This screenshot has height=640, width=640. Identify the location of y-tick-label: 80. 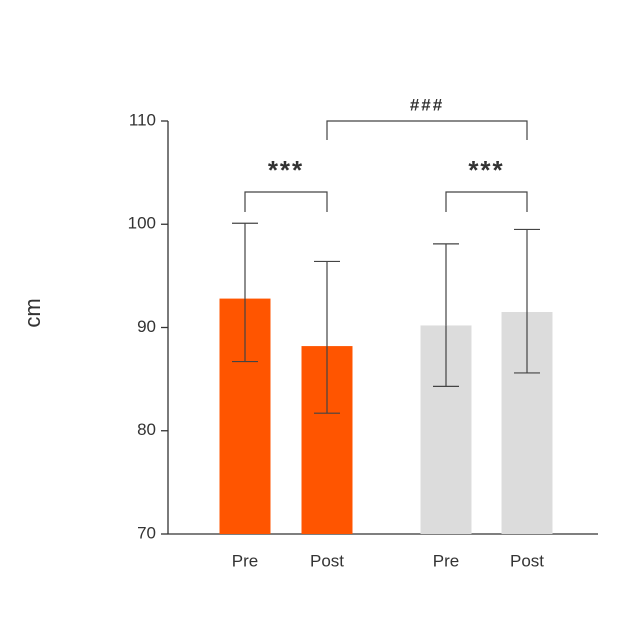
(146, 429).